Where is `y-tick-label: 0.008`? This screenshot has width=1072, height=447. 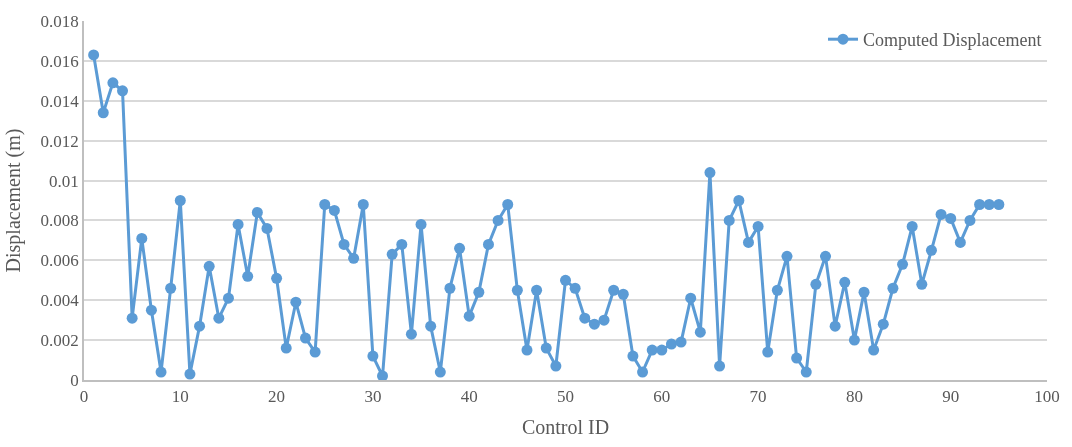
y-tick-label: 0.008 is located at coordinates (59, 221).